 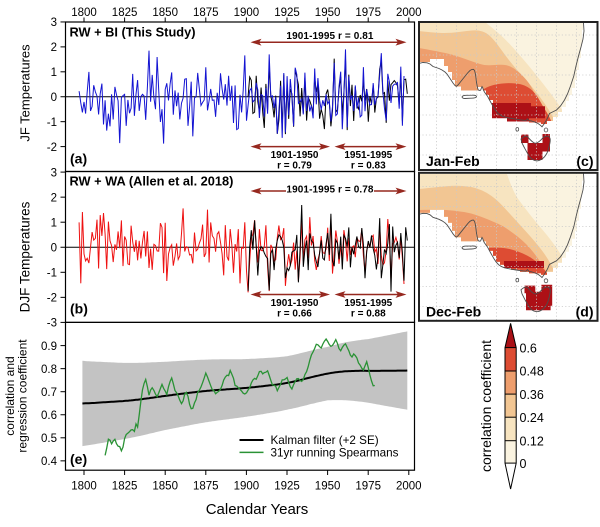 What do you see at coordinates (329, 36) in the screenshot?
I see `svg-text: 1901-1995 r = 0.81` at bounding box center [329, 36].